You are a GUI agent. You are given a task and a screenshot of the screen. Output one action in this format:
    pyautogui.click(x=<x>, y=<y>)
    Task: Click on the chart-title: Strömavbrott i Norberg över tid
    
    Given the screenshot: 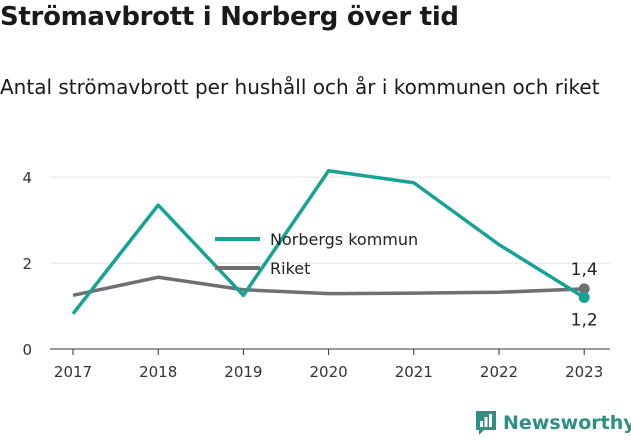 What is the action you would take?
    pyautogui.click(x=229, y=17)
    